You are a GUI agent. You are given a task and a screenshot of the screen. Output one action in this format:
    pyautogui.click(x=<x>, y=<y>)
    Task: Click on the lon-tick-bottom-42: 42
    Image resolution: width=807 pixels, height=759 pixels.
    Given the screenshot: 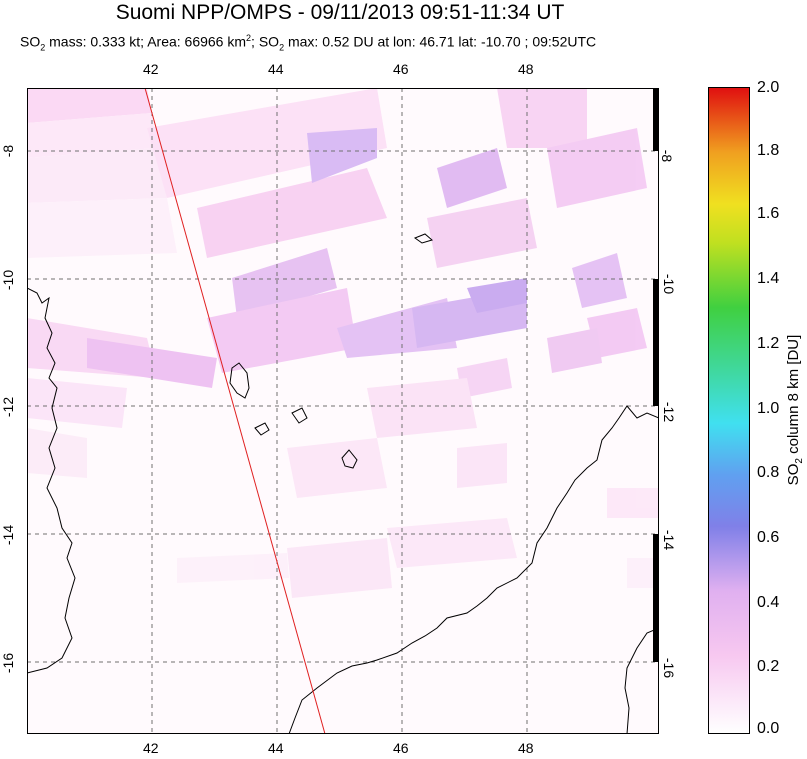 What is the action you would take?
    pyautogui.click(x=151, y=748)
    